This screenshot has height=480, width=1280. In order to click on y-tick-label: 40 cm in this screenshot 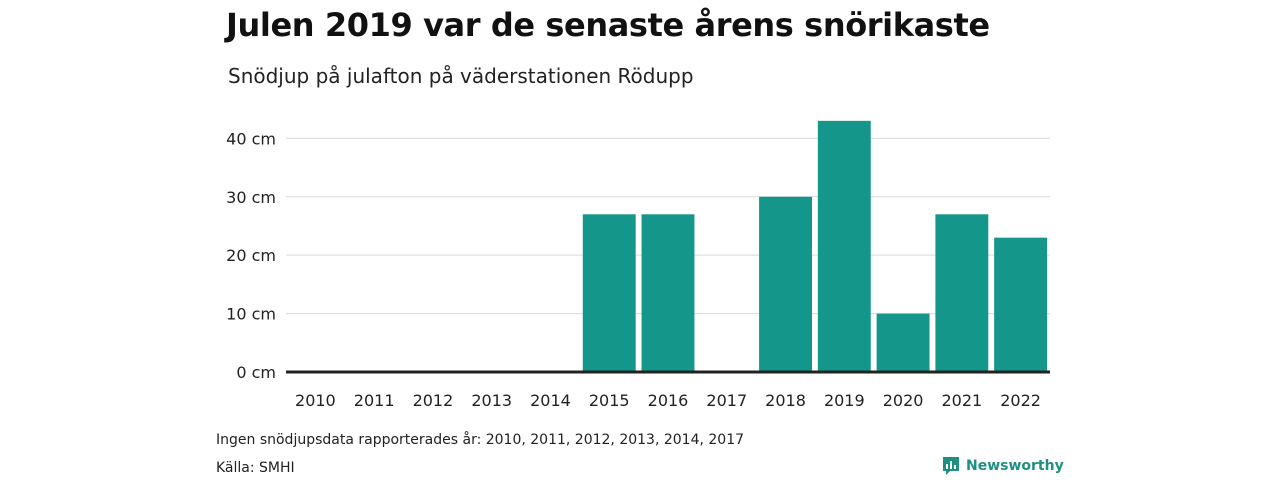, I will do `click(251, 138)`.